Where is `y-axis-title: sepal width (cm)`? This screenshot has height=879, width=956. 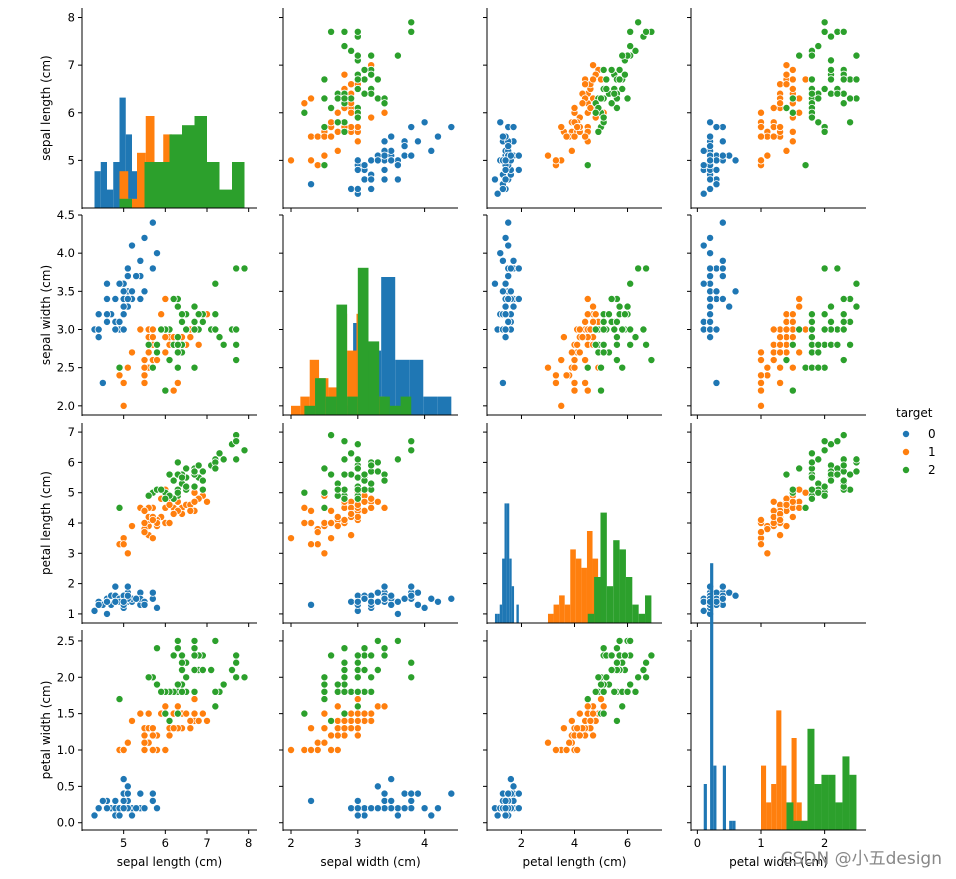 y-axis-title: sepal width (cm) is located at coordinates (46, 315).